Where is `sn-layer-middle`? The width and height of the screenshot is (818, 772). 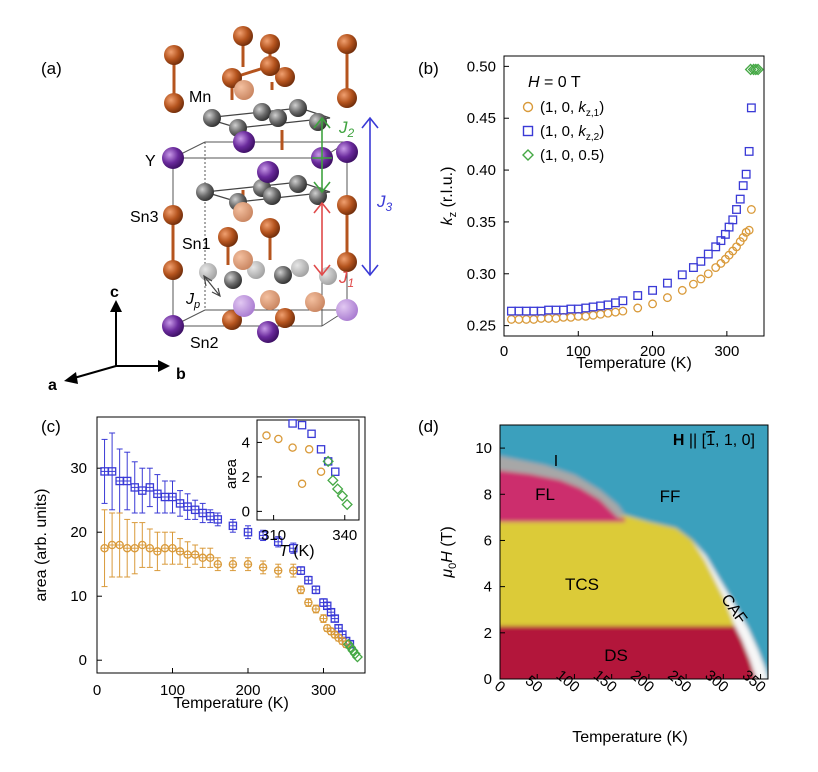
sn-layer-middle is located at coordinates (263, 193).